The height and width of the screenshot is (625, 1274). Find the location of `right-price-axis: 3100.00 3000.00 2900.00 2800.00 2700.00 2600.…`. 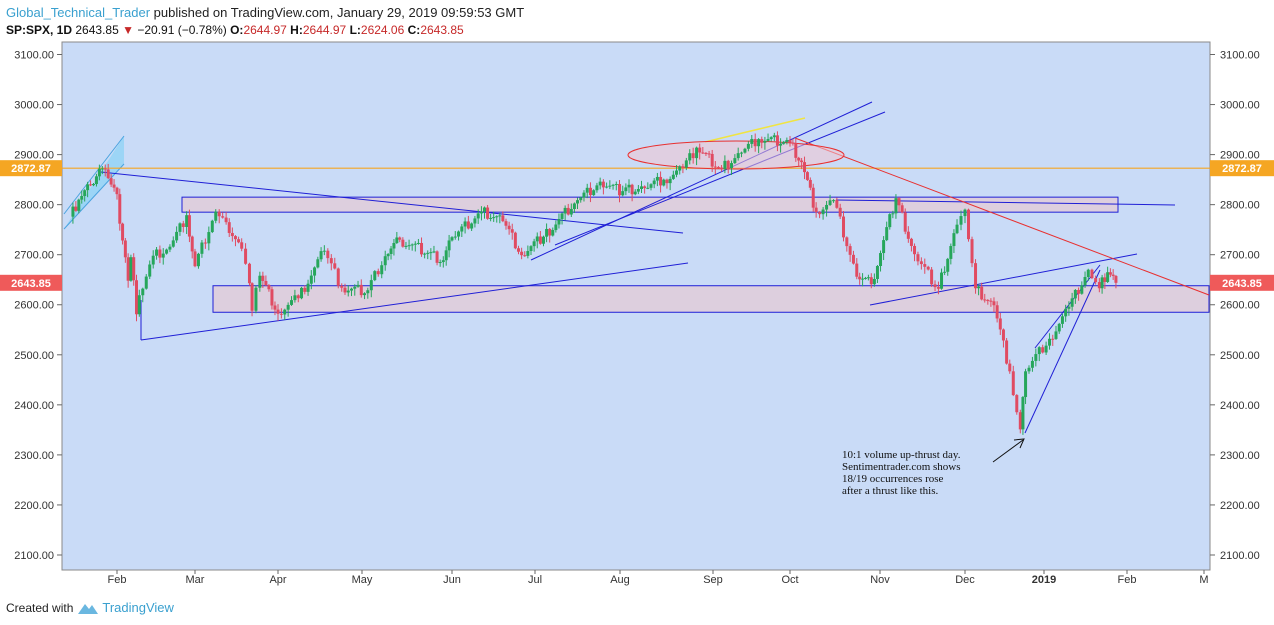

right-price-axis: 3100.00 3000.00 2900.00 2800.00 2700.00 2600.… is located at coordinates (1235, 306).